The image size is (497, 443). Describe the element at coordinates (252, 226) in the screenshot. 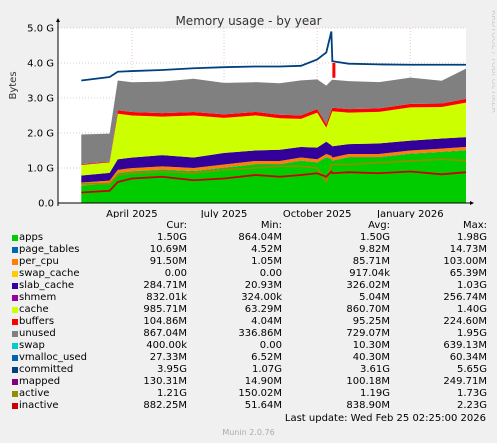

I see `legend-header-row: Cur: Min: Avg: Max:` at that location.